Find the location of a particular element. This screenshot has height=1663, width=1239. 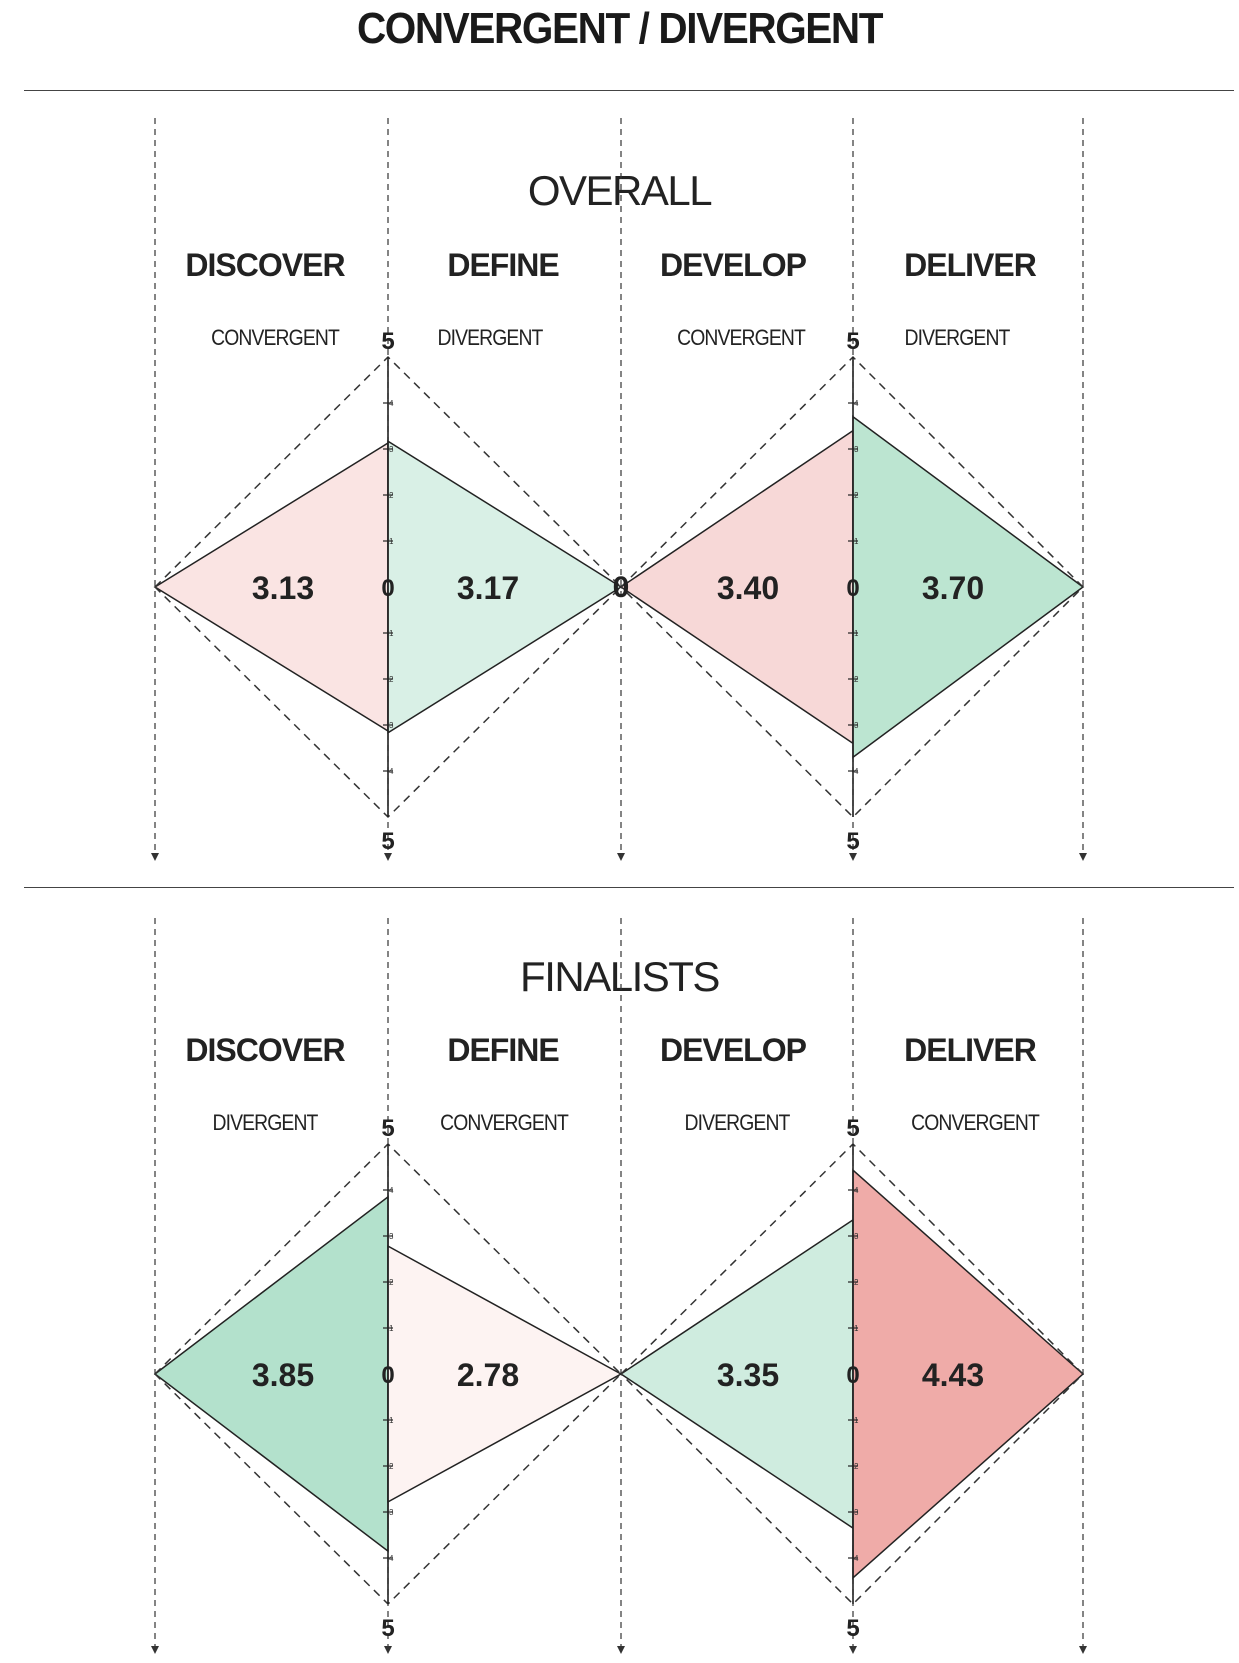

section-title-overall: OVERALL is located at coordinates (620, 190).